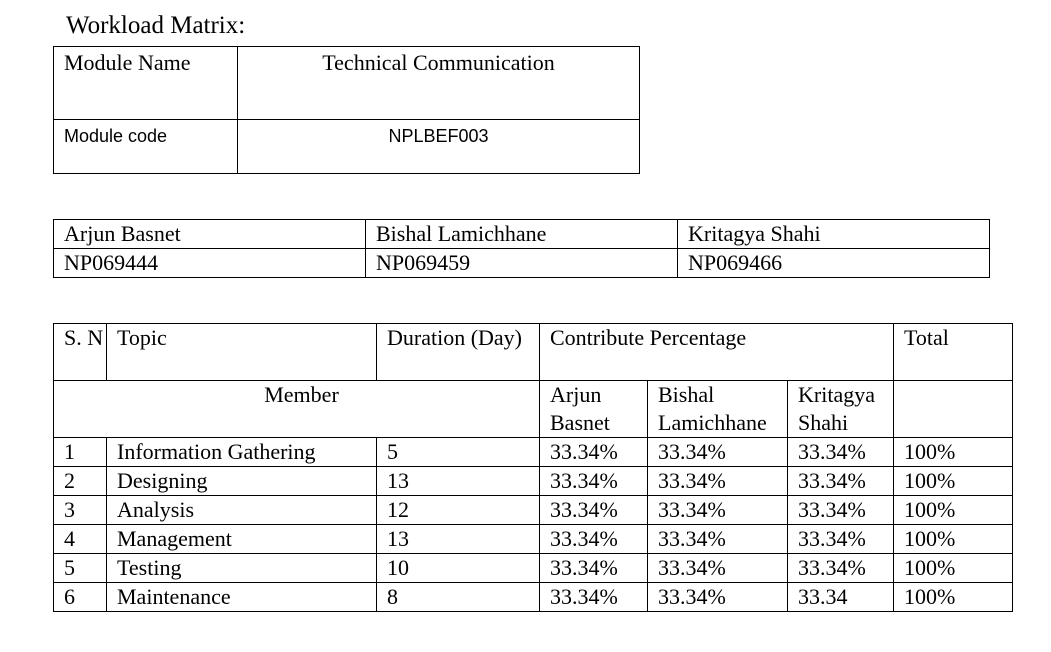 Image resolution: width=1051 pixels, height=652 pixels. Describe the element at coordinates (458, 510) in the screenshot. I see `row-duration: 12` at that location.